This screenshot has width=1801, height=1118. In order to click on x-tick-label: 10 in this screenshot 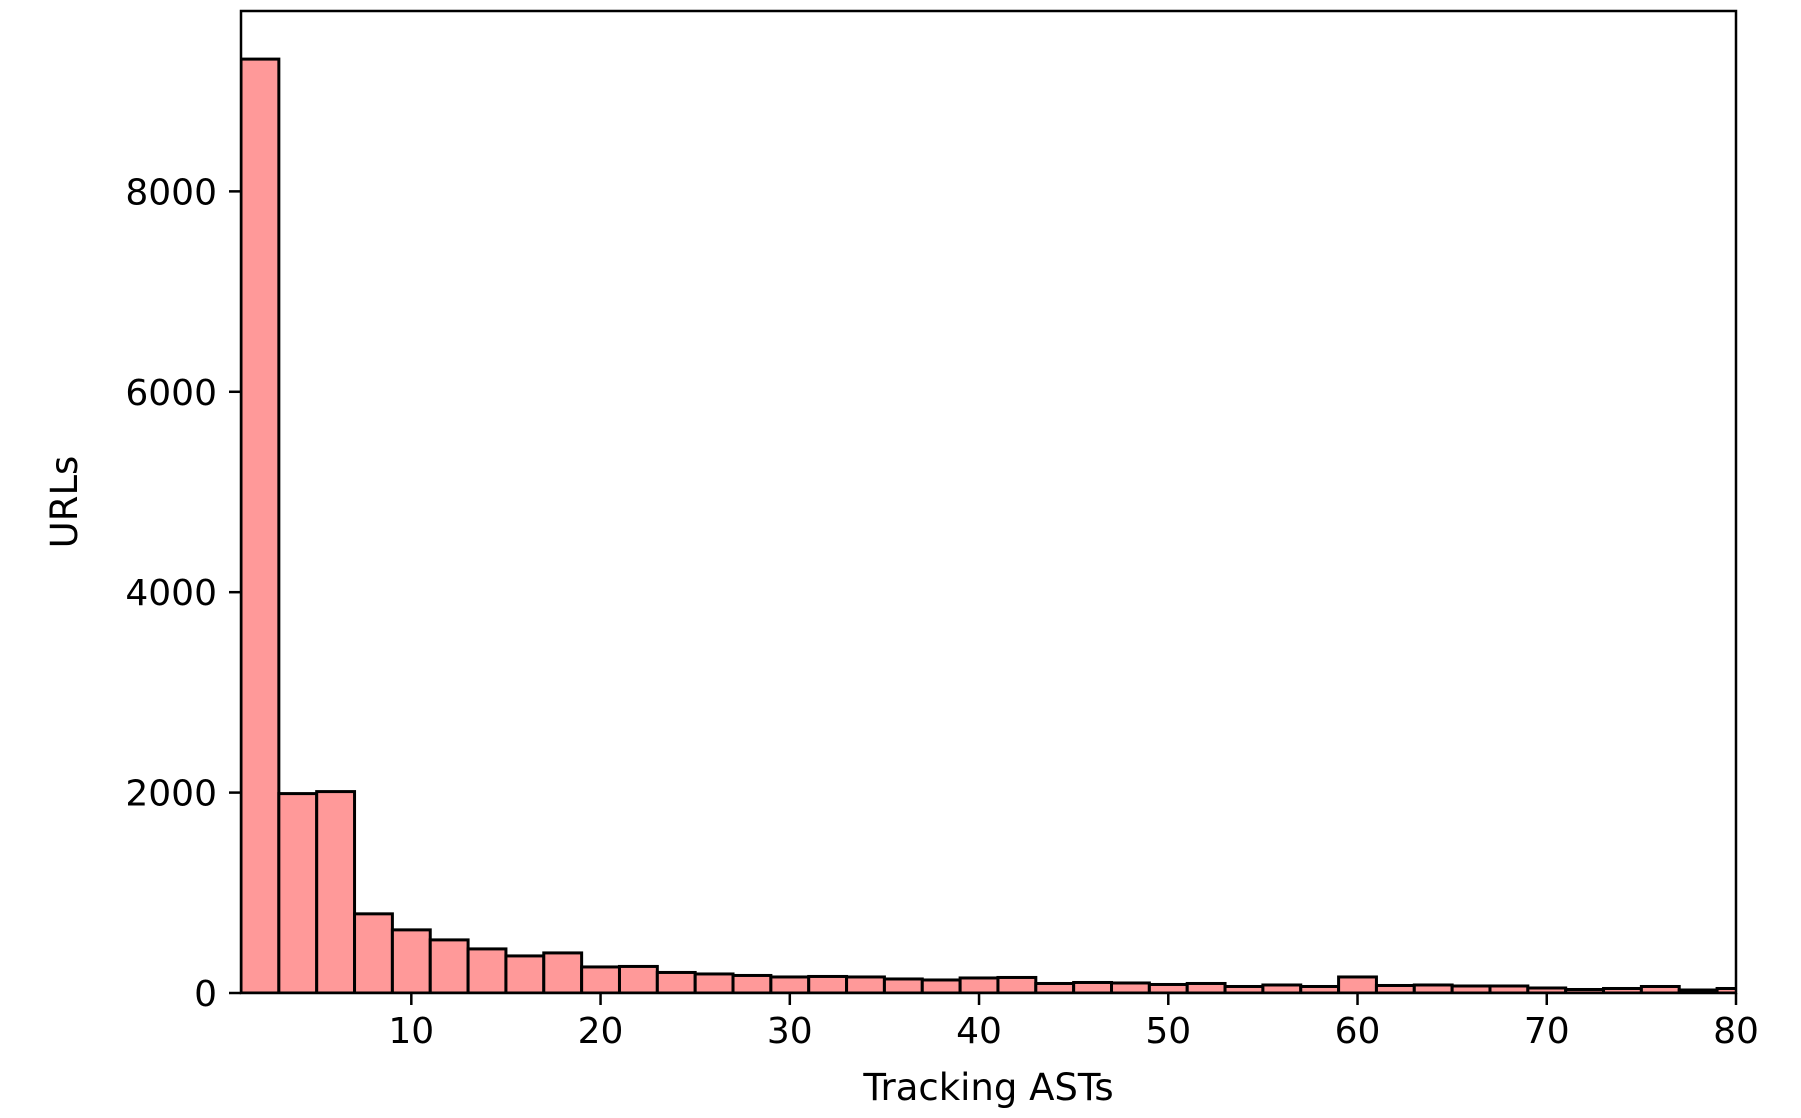, I will do `click(411, 1031)`.